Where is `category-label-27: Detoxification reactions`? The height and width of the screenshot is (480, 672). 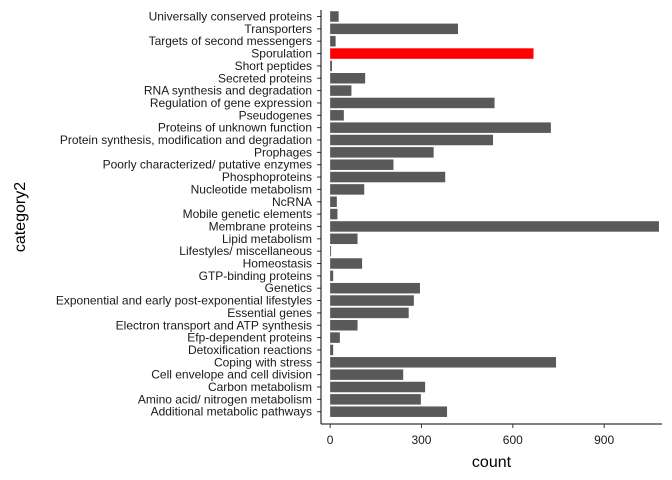 category-label-27: Detoxification reactions is located at coordinates (250, 350).